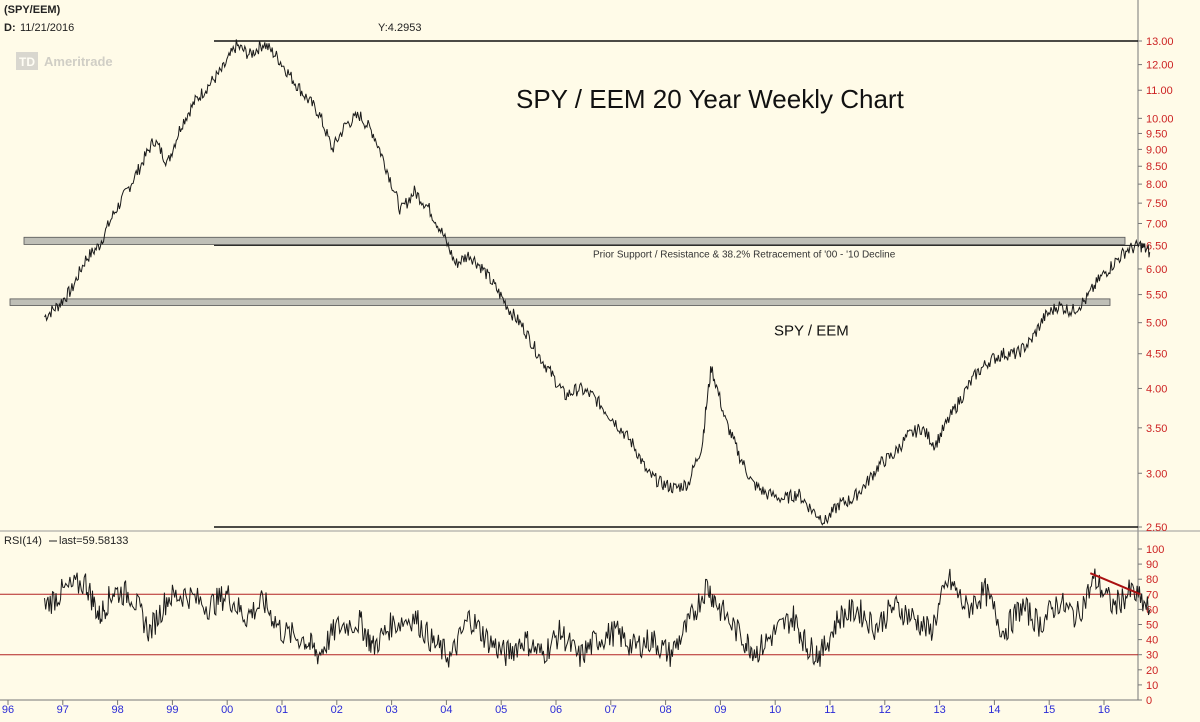 The image size is (1200, 722). I want to click on price-tick-label: 3.50, so click(1156, 429).